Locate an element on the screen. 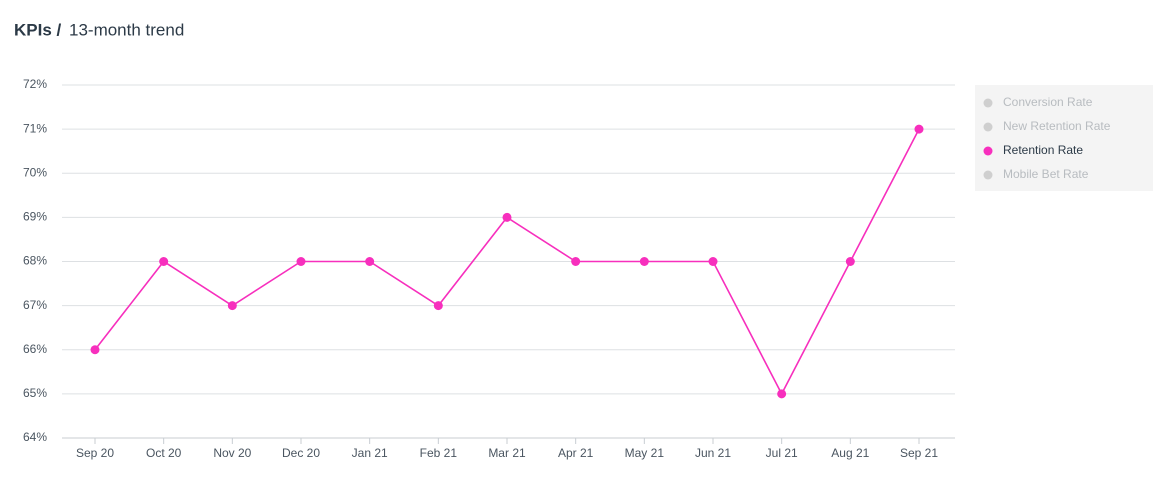 The height and width of the screenshot is (482, 1170). y-tick-label: 70% is located at coordinates (35, 172).